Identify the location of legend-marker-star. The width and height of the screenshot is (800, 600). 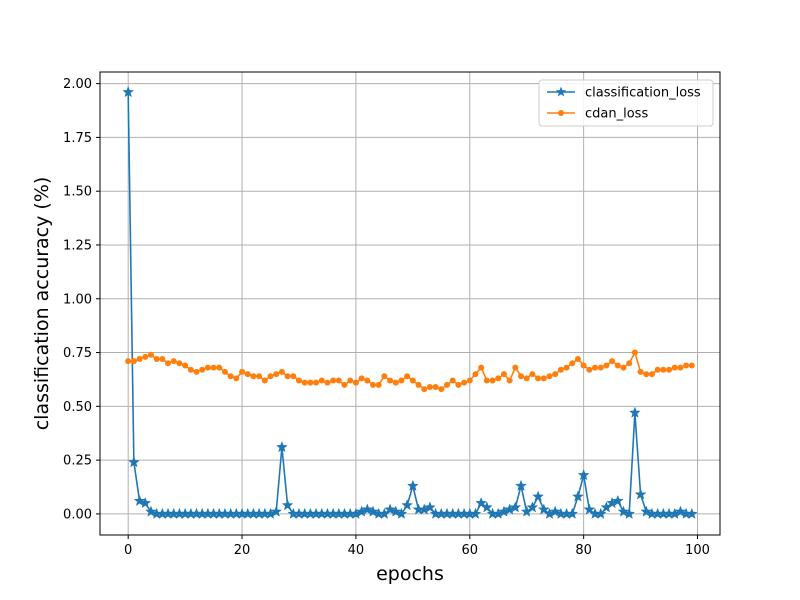
(561, 91).